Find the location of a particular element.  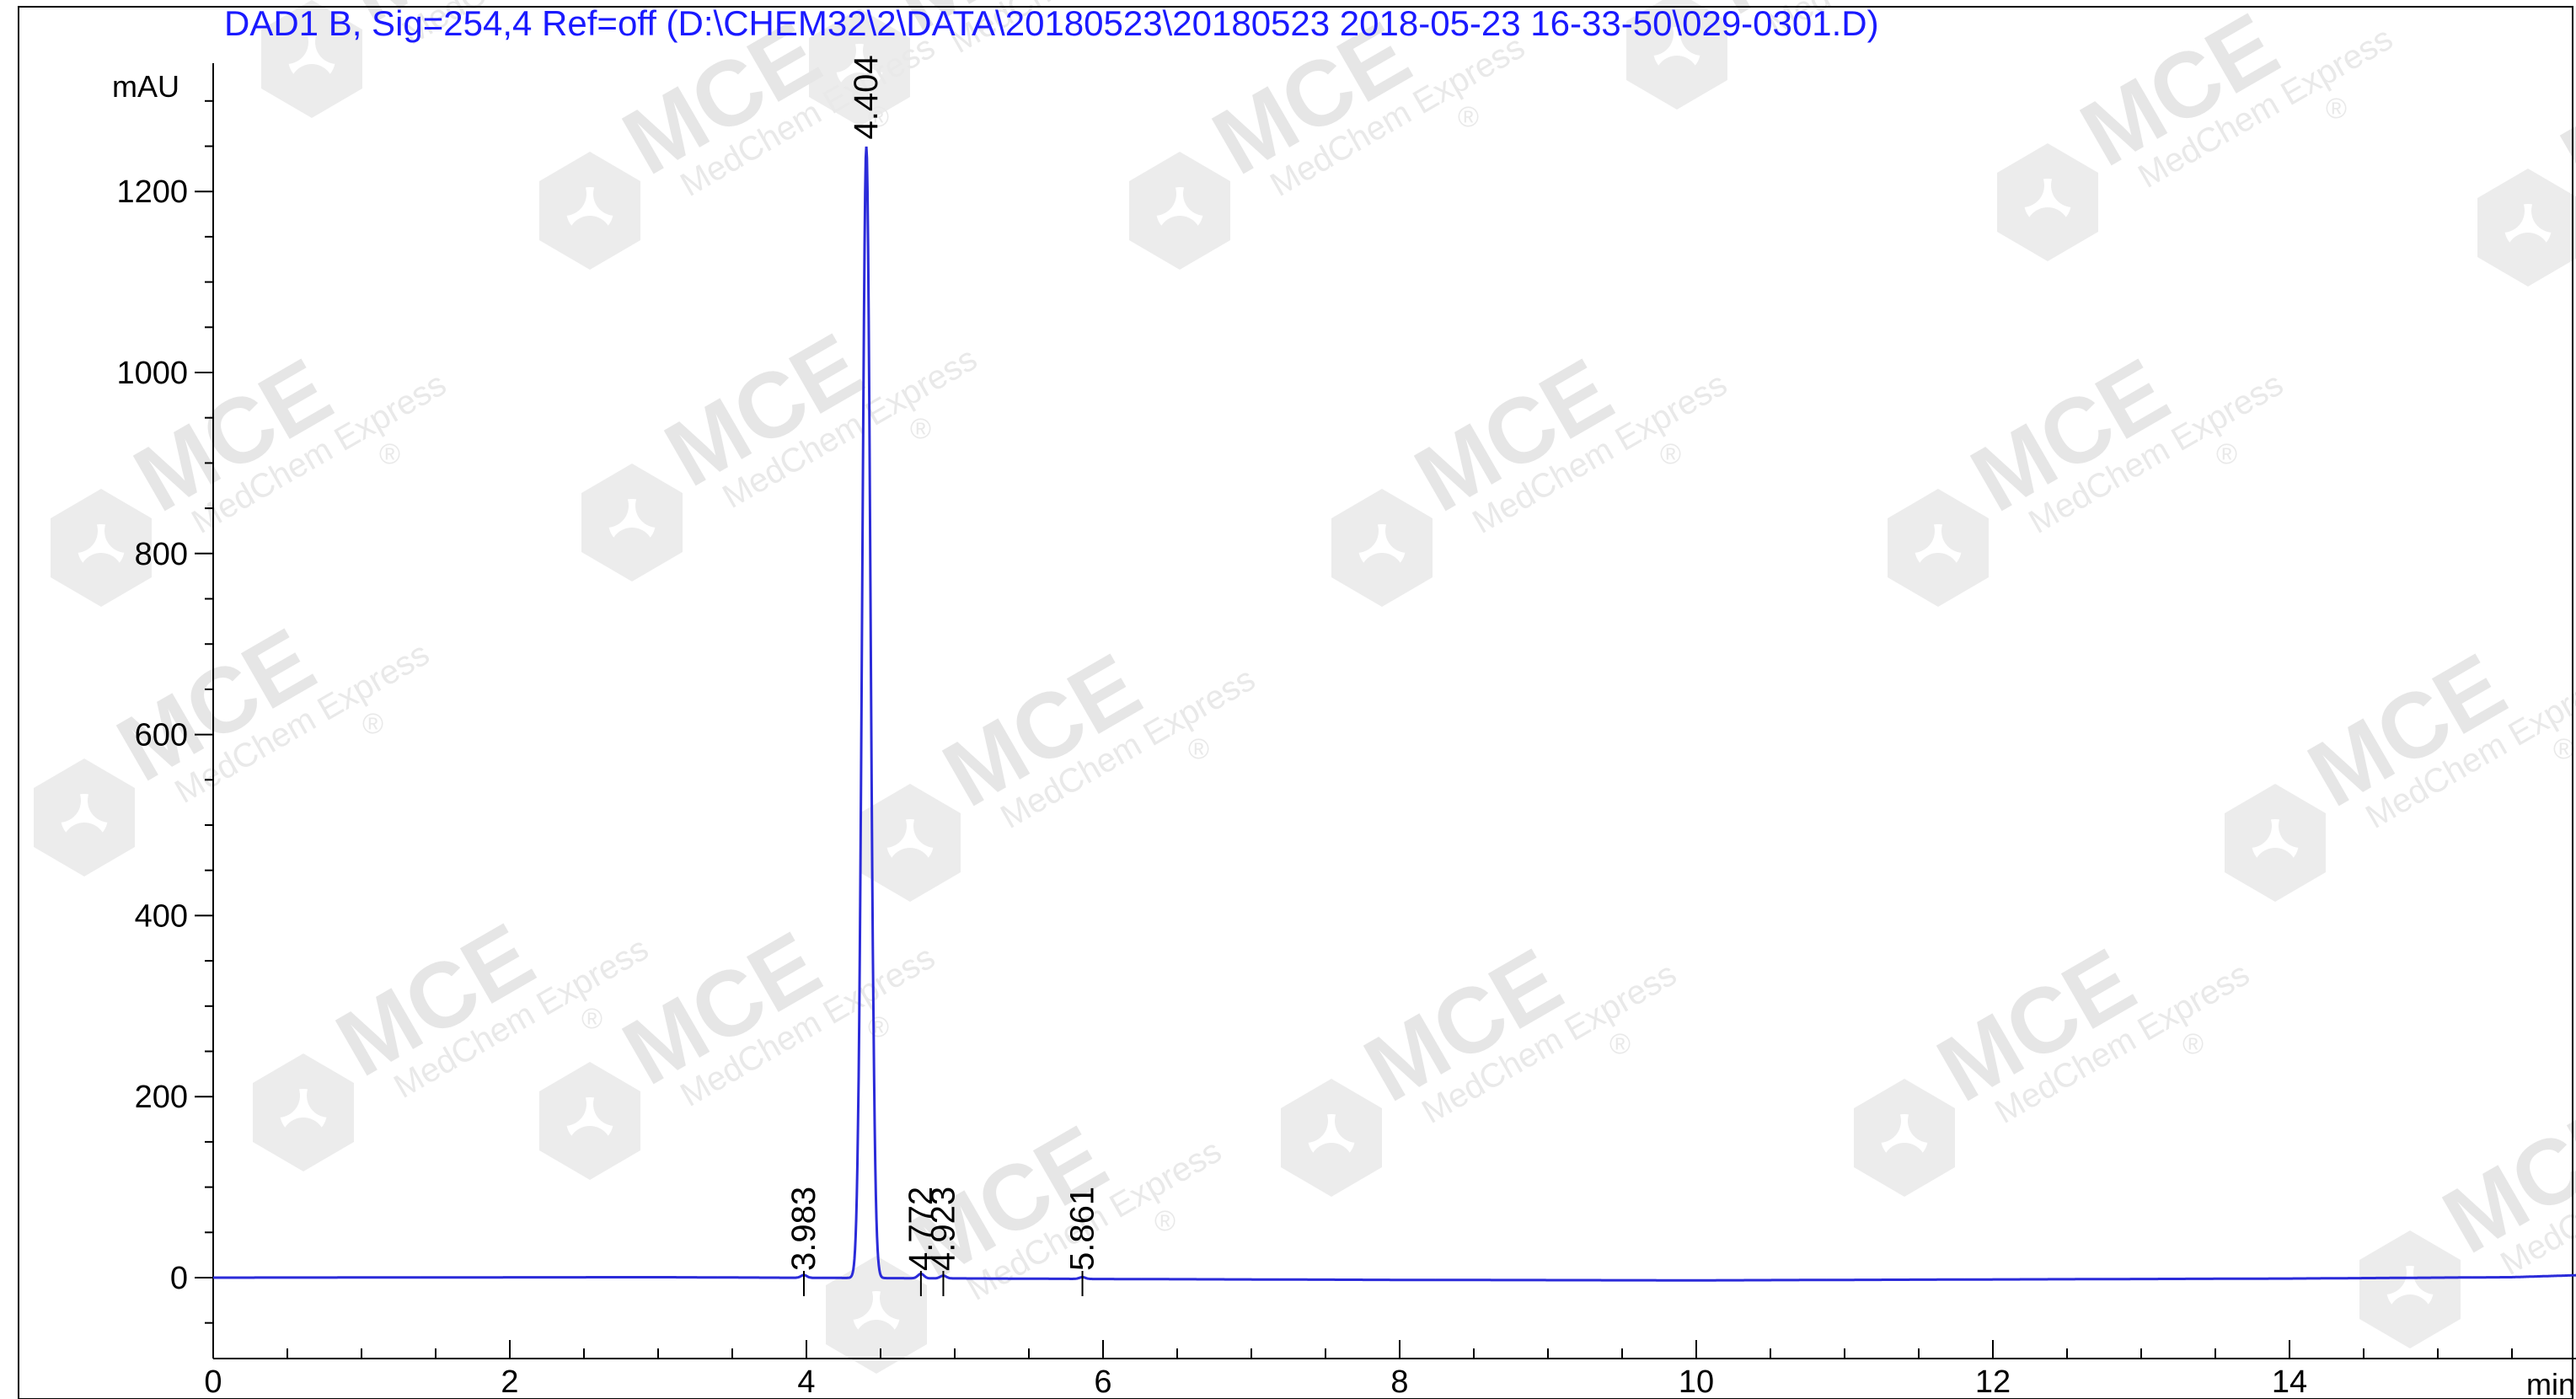

y-tick-label: 200 is located at coordinates (161, 1097).